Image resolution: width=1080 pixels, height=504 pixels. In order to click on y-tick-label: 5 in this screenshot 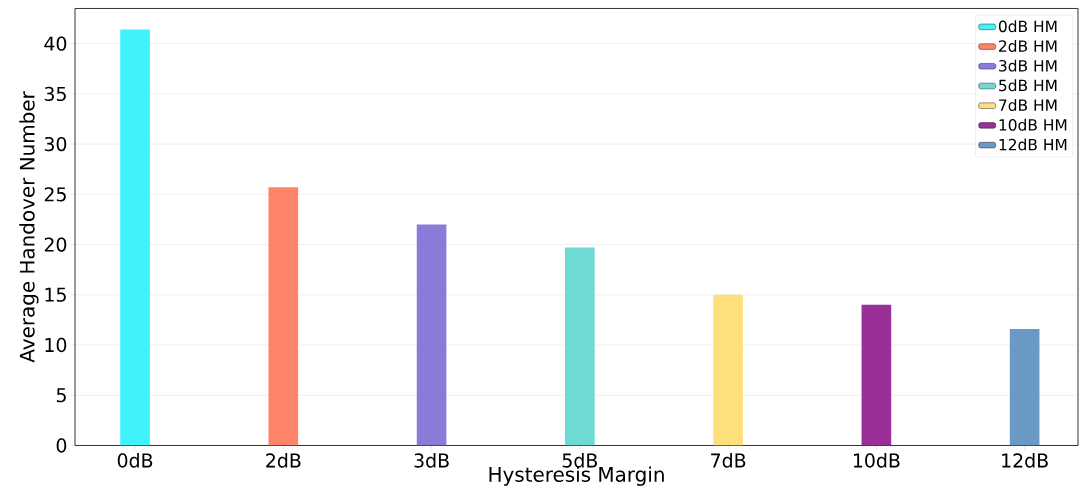, I will do `click(61, 395)`.